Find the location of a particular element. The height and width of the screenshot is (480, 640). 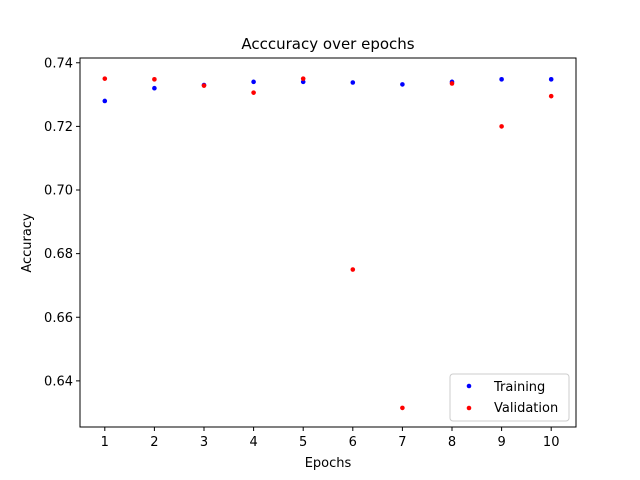

legend-label-validation: Validation is located at coordinates (526, 408).